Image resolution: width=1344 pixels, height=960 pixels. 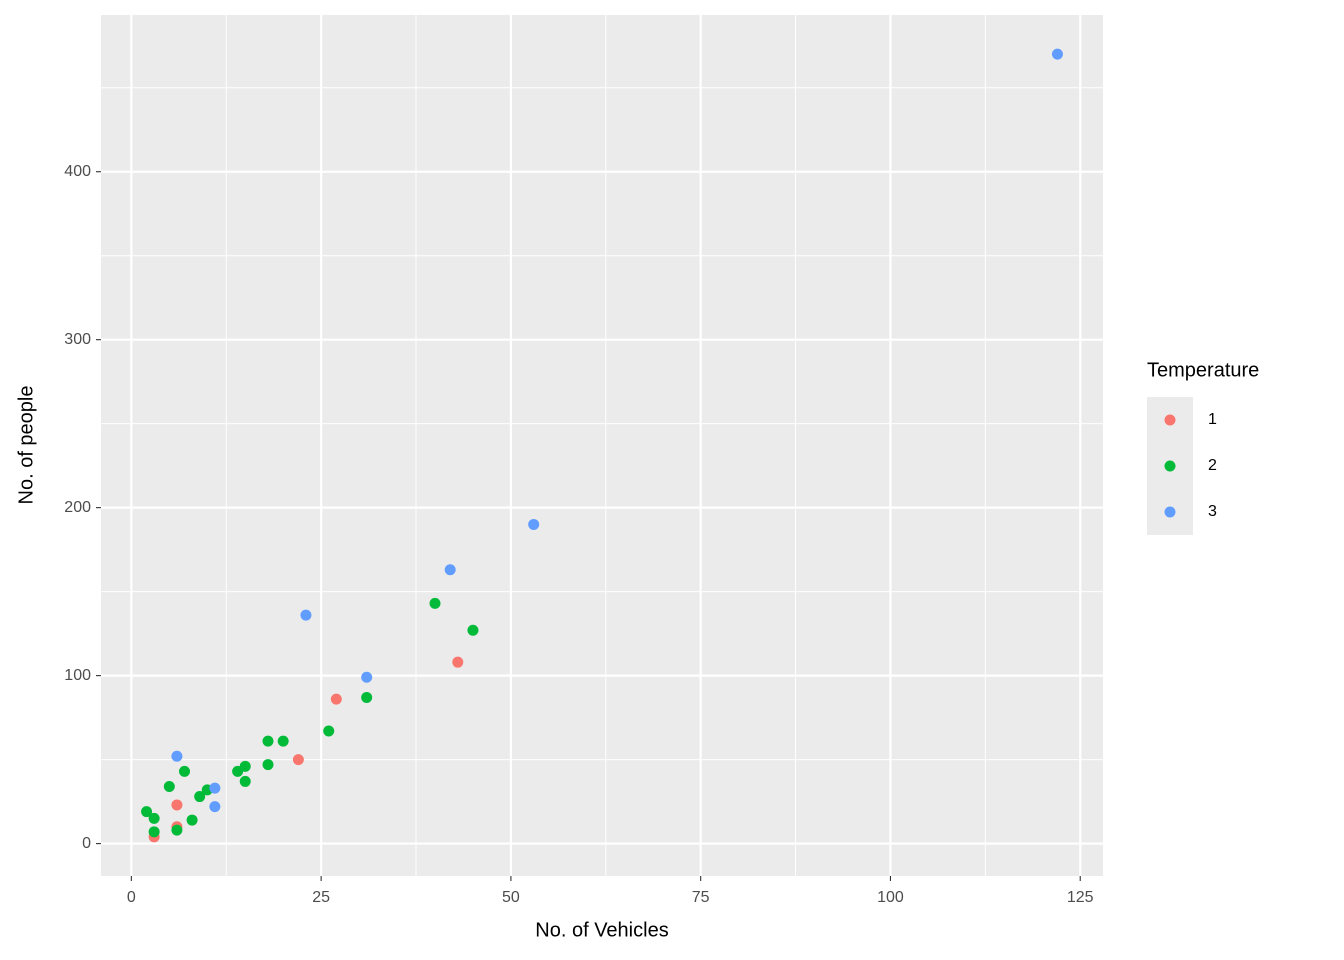 What do you see at coordinates (86, 843) in the screenshot?
I see `y-tick-label: 0` at bounding box center [86, 843].